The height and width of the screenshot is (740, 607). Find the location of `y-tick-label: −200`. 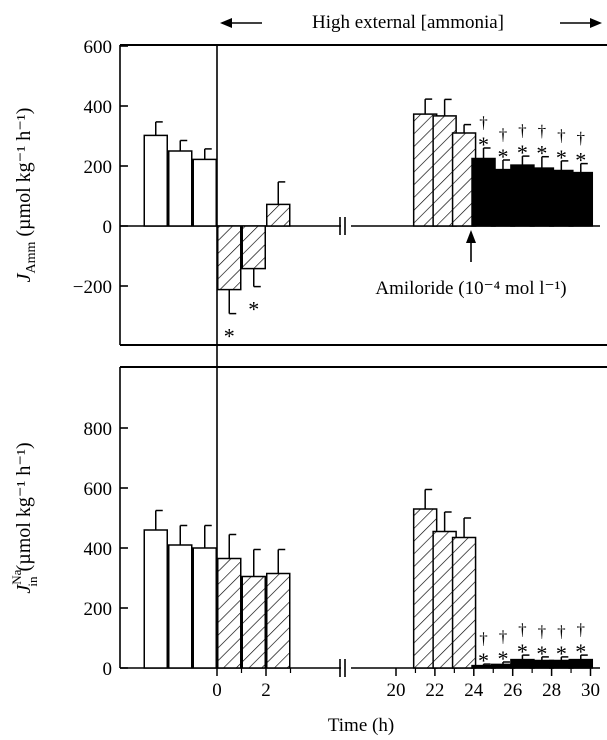

y-tick-label: −200 is located at coordinates (92, 287).